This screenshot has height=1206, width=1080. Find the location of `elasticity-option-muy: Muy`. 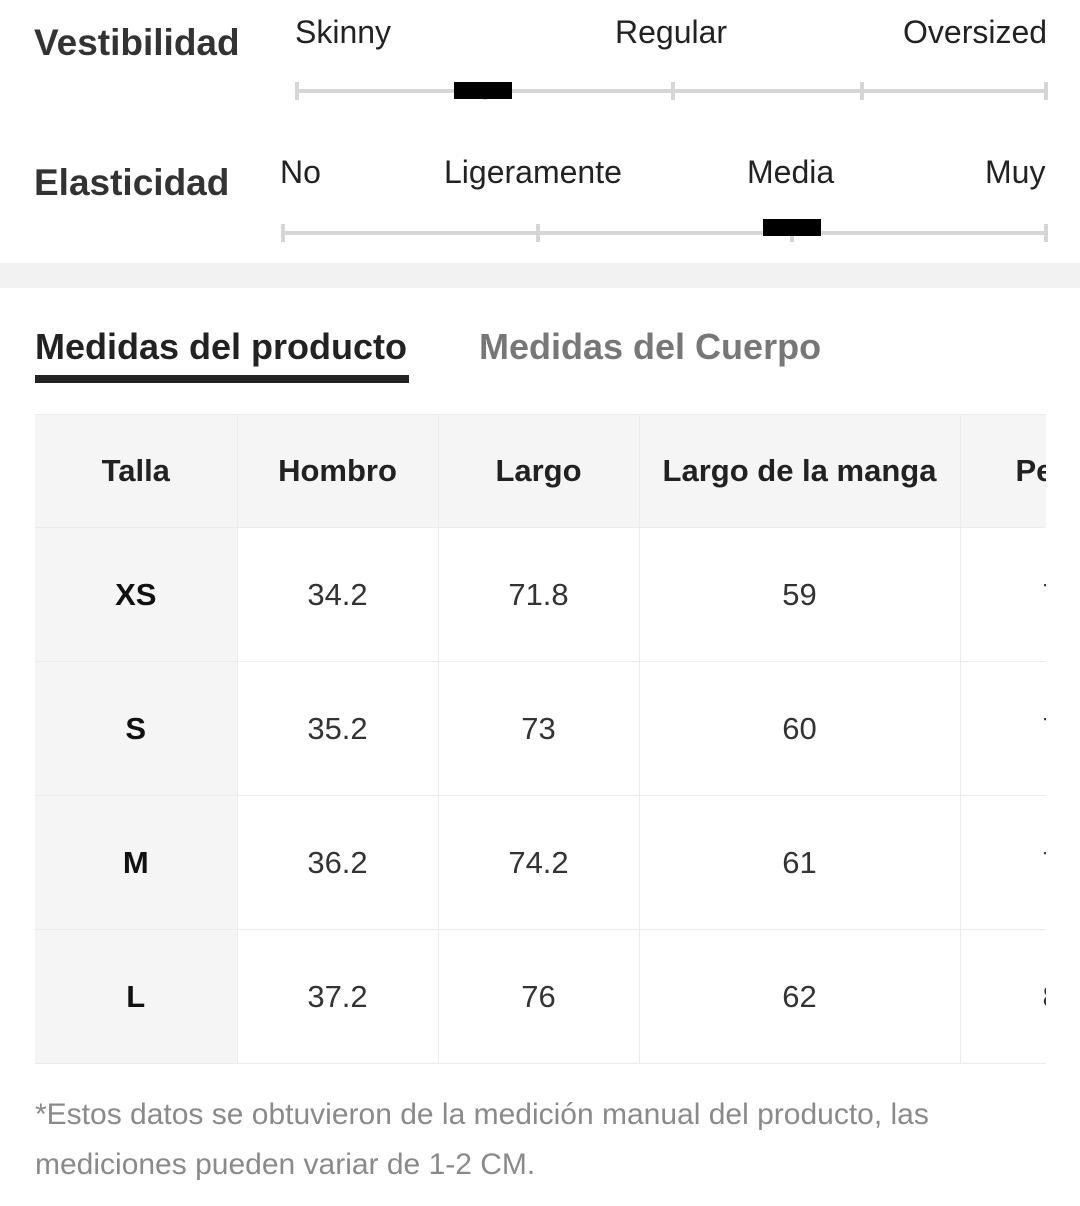

elasticity-option-muy: Muy is located at coordinates (1015, 172).